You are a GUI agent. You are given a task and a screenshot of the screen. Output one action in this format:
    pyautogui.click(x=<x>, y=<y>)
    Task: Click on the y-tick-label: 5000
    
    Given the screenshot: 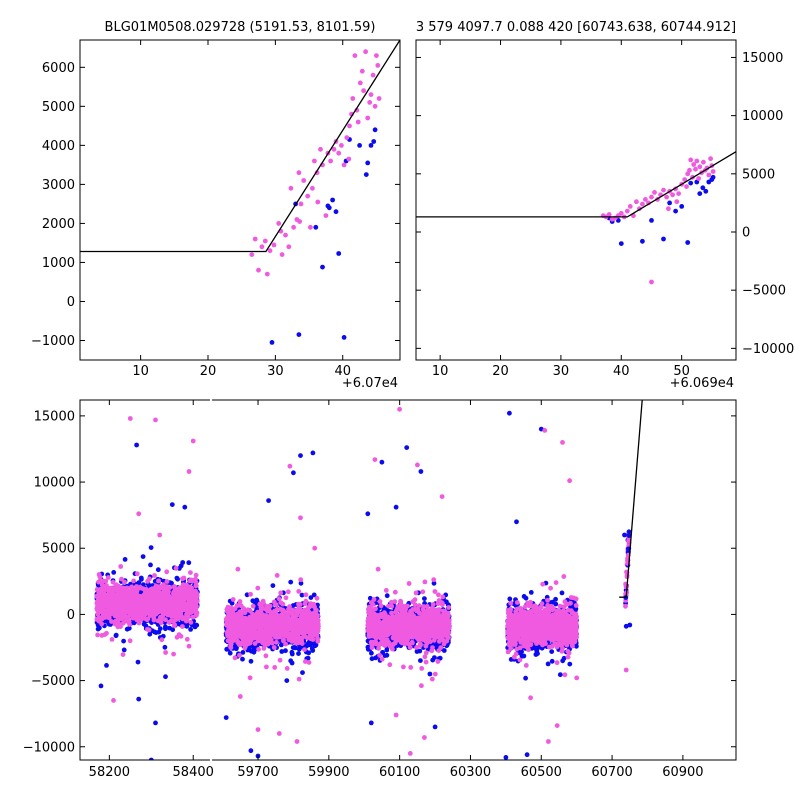 What is the action you would take?
    pyautogui.click(x=758, y=174)
    